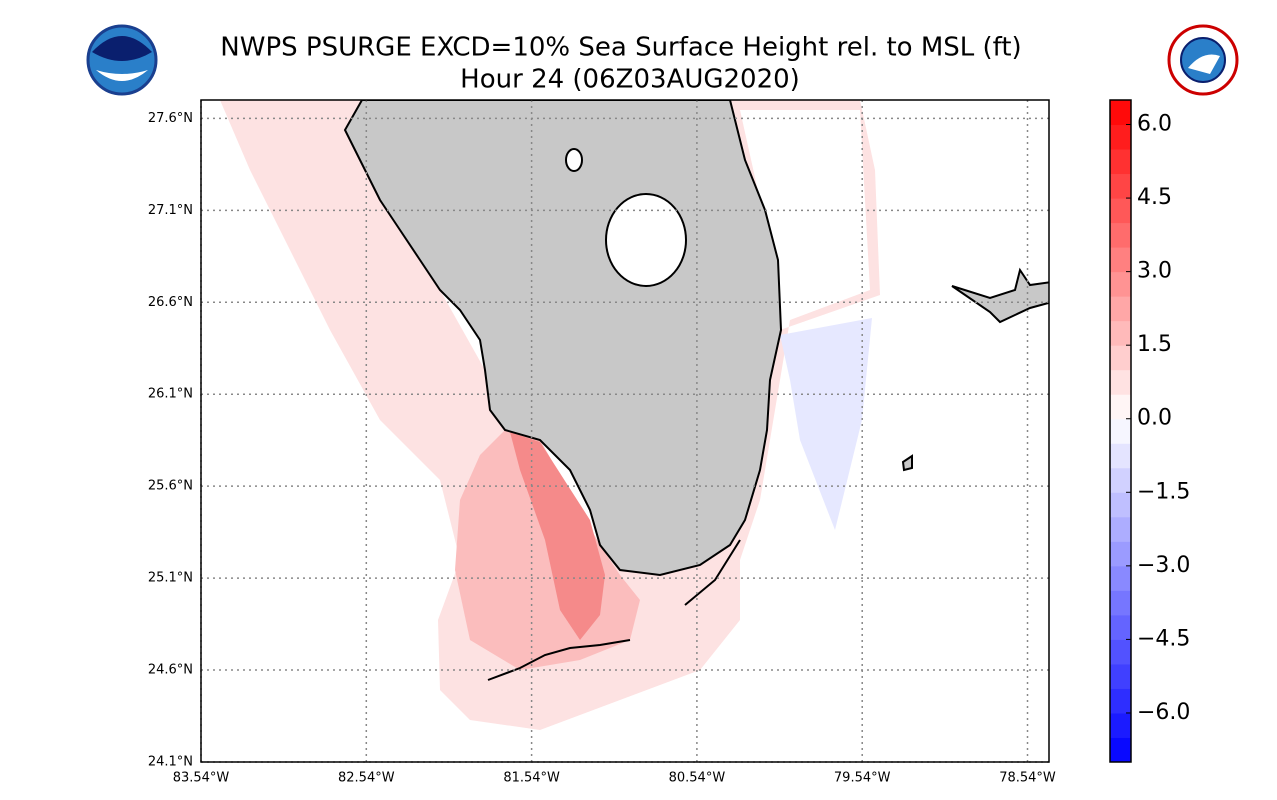 Image resolution: width=1277 pixels, height=800 pixels. I want to click on y-tick-label: 26.6°N, so click(170, 302).